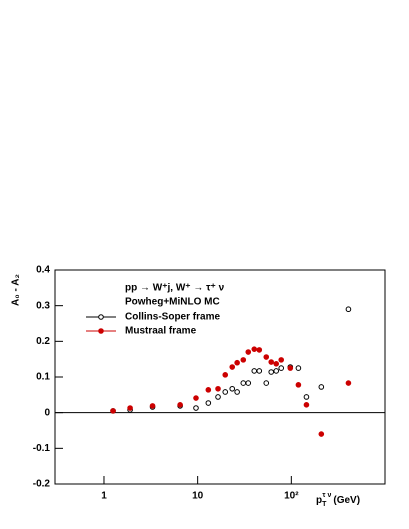  I want to click on x-label-sub: T, so click(324, 504).